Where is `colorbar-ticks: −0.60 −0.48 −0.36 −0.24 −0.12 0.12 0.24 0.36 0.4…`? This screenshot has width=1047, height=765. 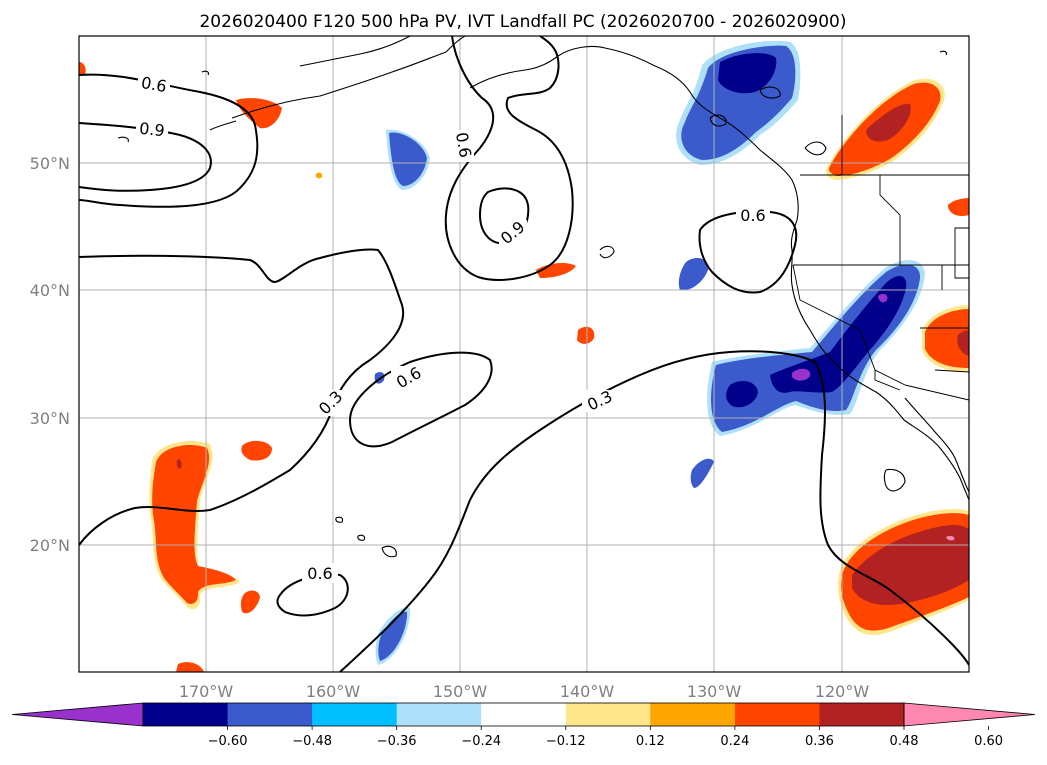
colorbar-ticks: −0.60 −0.48 −0.36 −0.24 −0.12 0.12 0.24 0.36 0.4… is located at coordinates (605, 737).